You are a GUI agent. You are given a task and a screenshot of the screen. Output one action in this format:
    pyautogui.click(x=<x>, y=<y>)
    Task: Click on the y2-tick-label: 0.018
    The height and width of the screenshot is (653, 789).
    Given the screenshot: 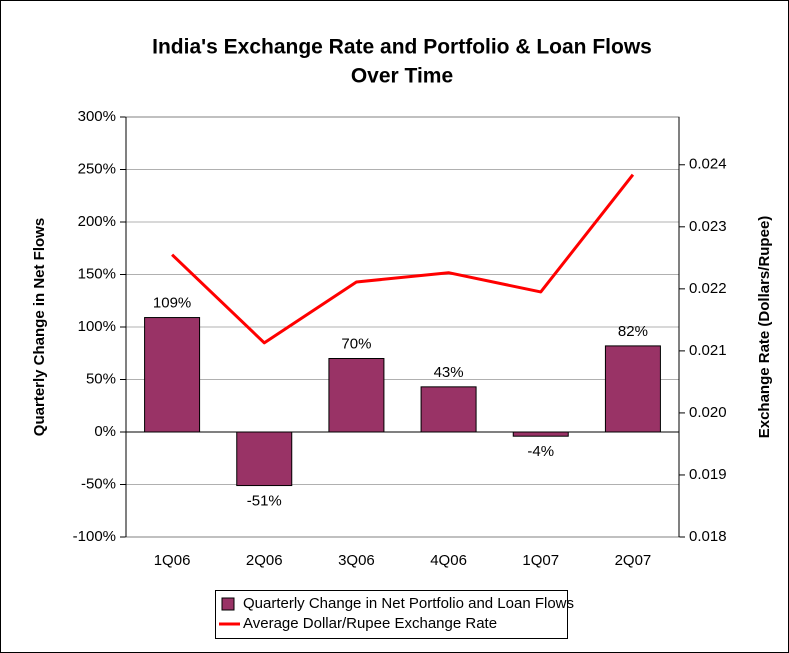 What is the action you would take?
    pyautogui.click(x=708, y=536)
    